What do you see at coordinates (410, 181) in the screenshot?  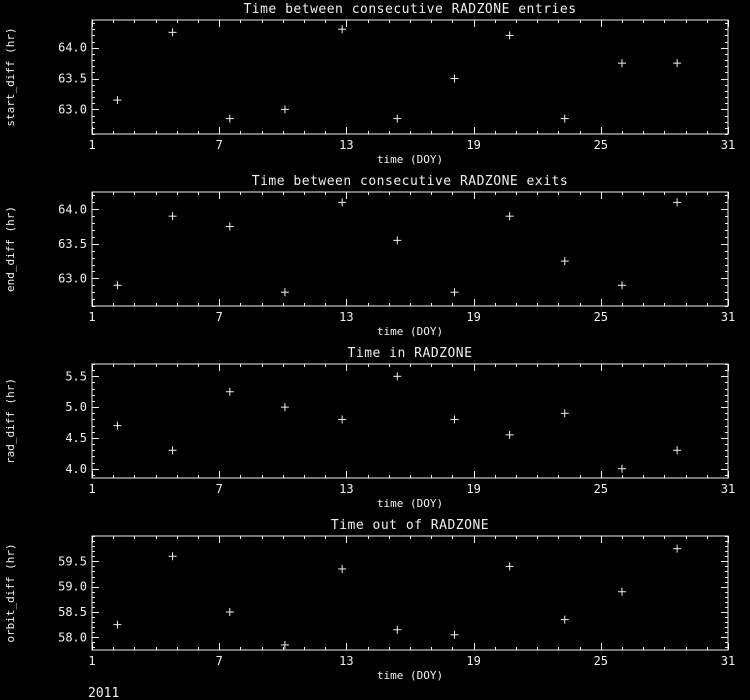 I see `plot-title: Time between consecutive RADZONE exits` at bounding box center [410, 181].